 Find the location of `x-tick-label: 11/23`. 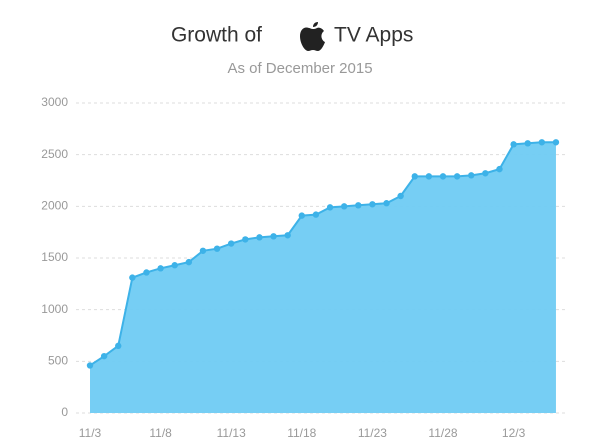

x-tick-label: 11/23 is located at coordinates (372, 433).